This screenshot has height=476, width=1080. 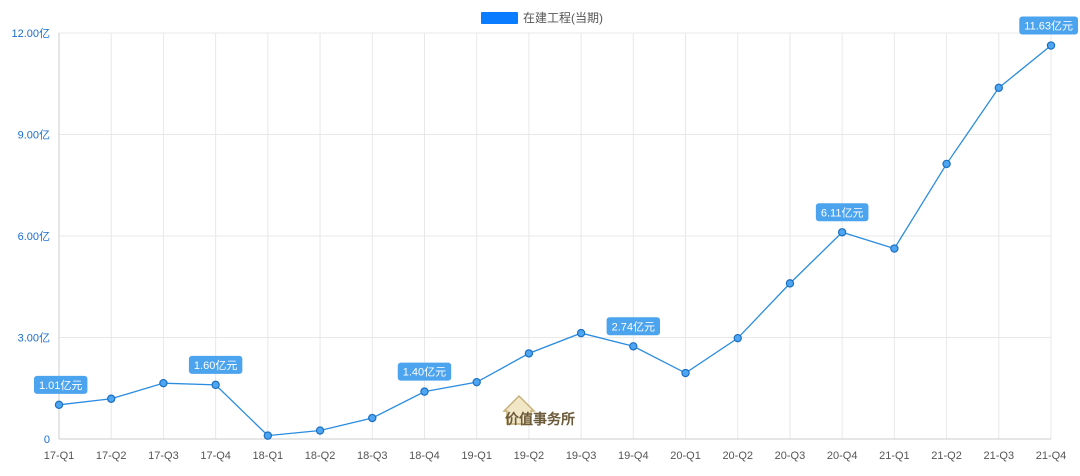 I want to click on data-label-text: 6.11亿元, so click(x=842, y=212).